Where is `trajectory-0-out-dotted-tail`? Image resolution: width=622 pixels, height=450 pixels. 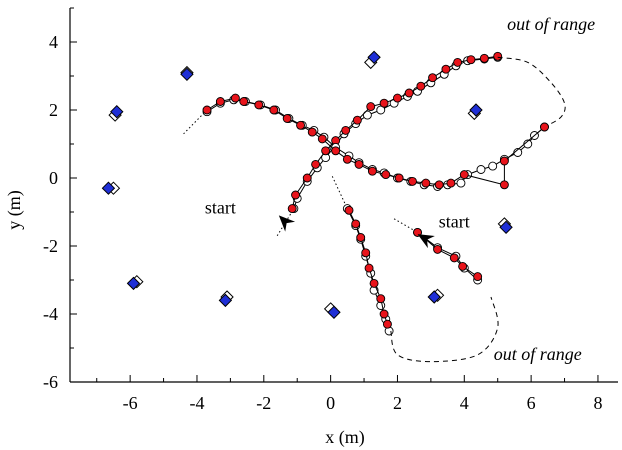 trajectory-0-out-dotted-tail is located at coordinates (285, 222).